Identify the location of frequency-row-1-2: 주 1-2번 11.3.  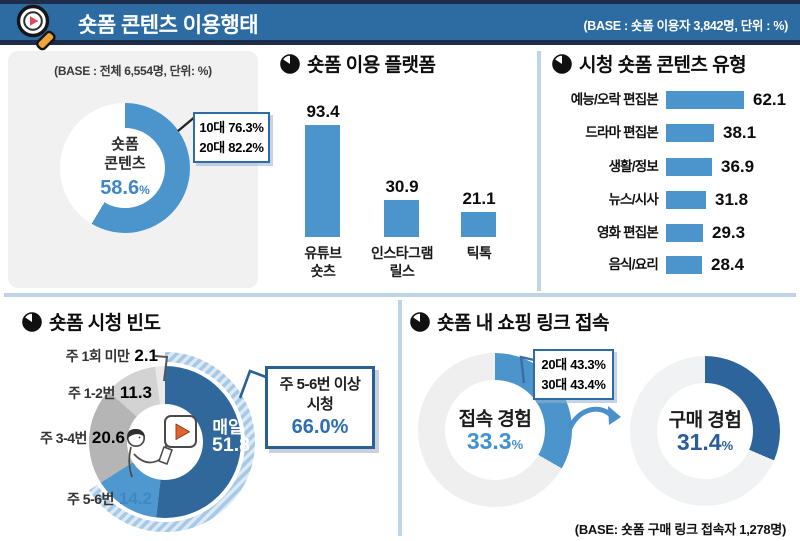
(90, 393).